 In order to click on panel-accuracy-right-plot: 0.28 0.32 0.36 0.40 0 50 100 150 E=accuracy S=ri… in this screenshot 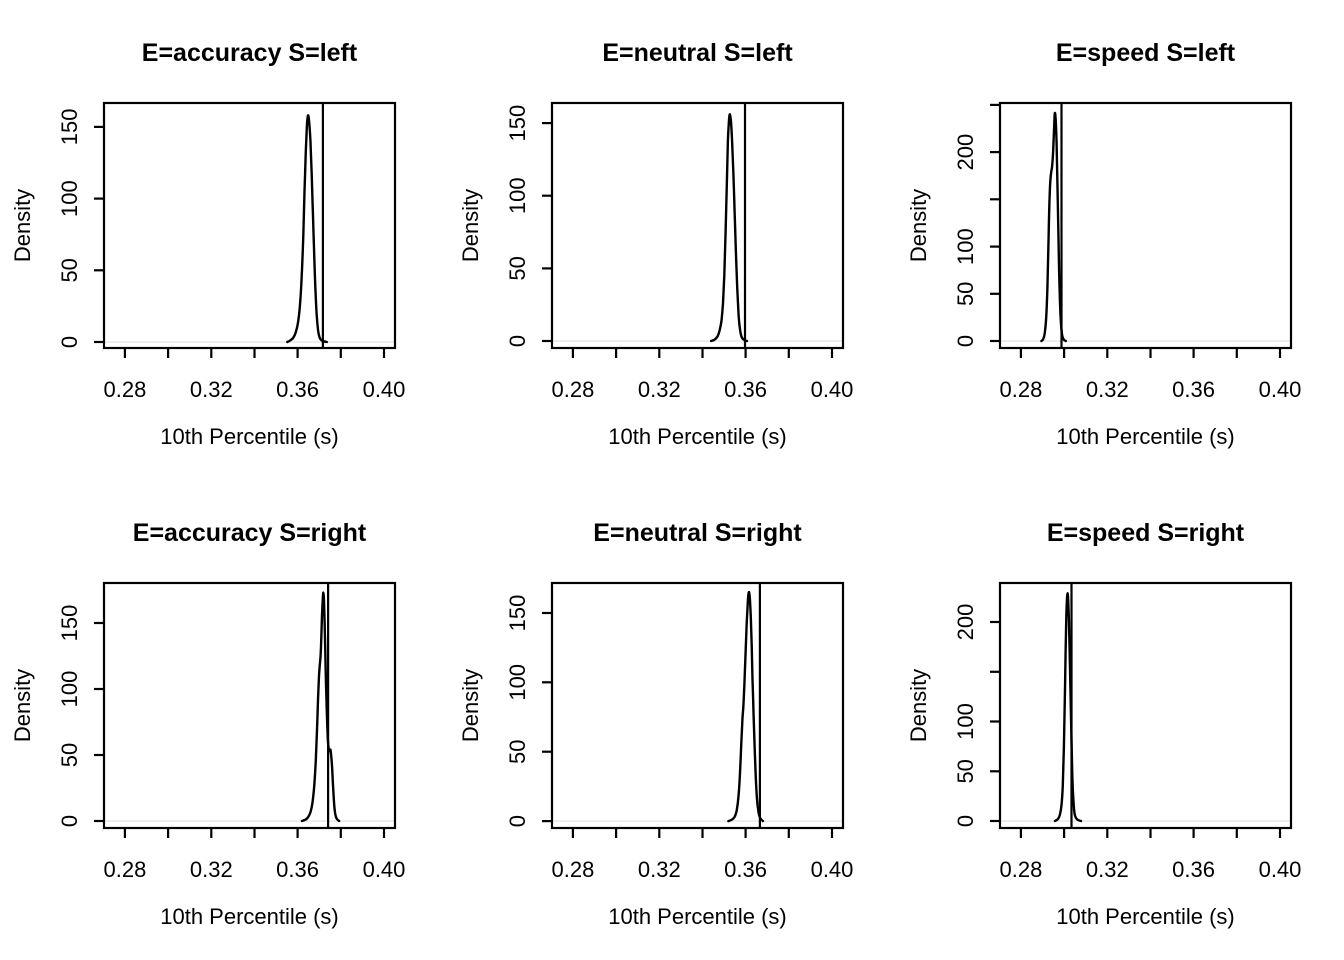, I will do `click(208, 724)`.